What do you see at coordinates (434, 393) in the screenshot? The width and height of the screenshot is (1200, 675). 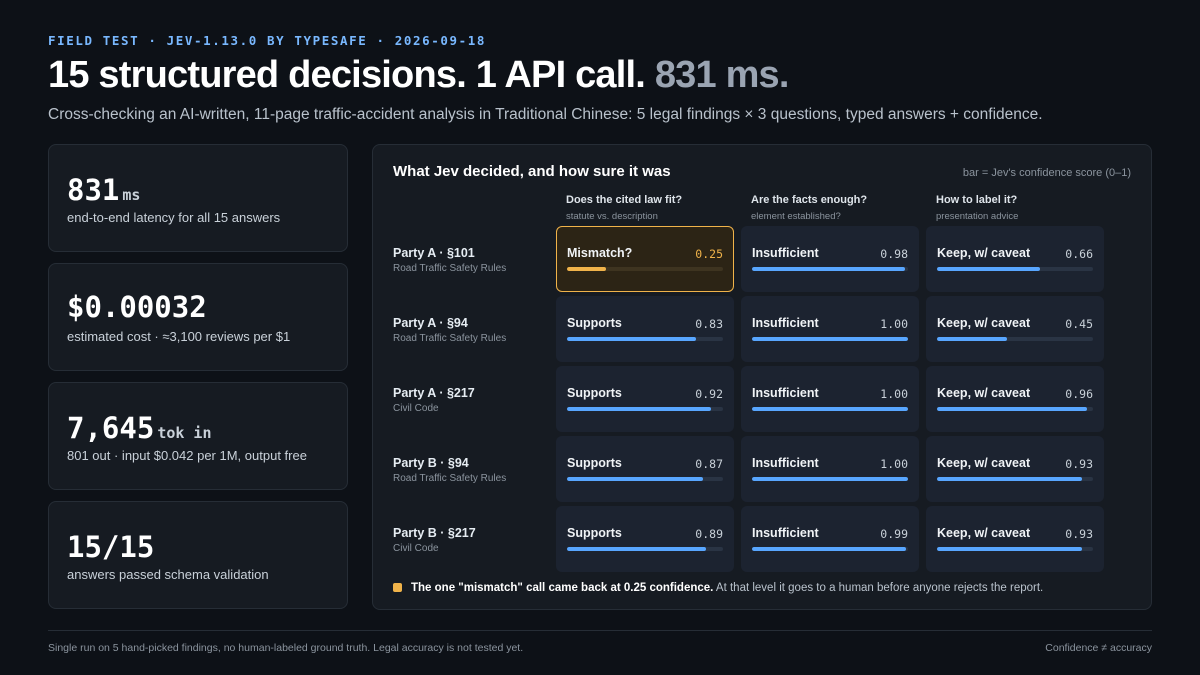 I see `row-title: Party A · §217` at bounding box center [434, 393].